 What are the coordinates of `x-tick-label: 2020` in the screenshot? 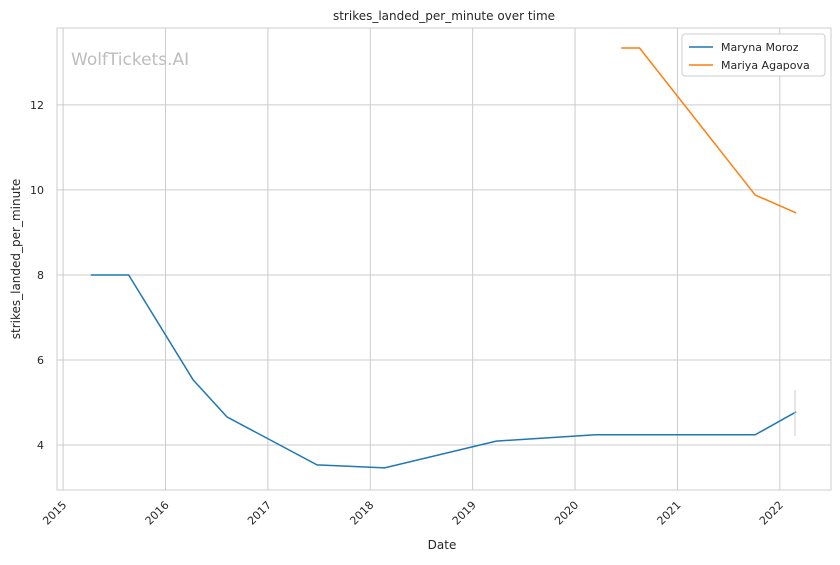 It's located at (566, 513).